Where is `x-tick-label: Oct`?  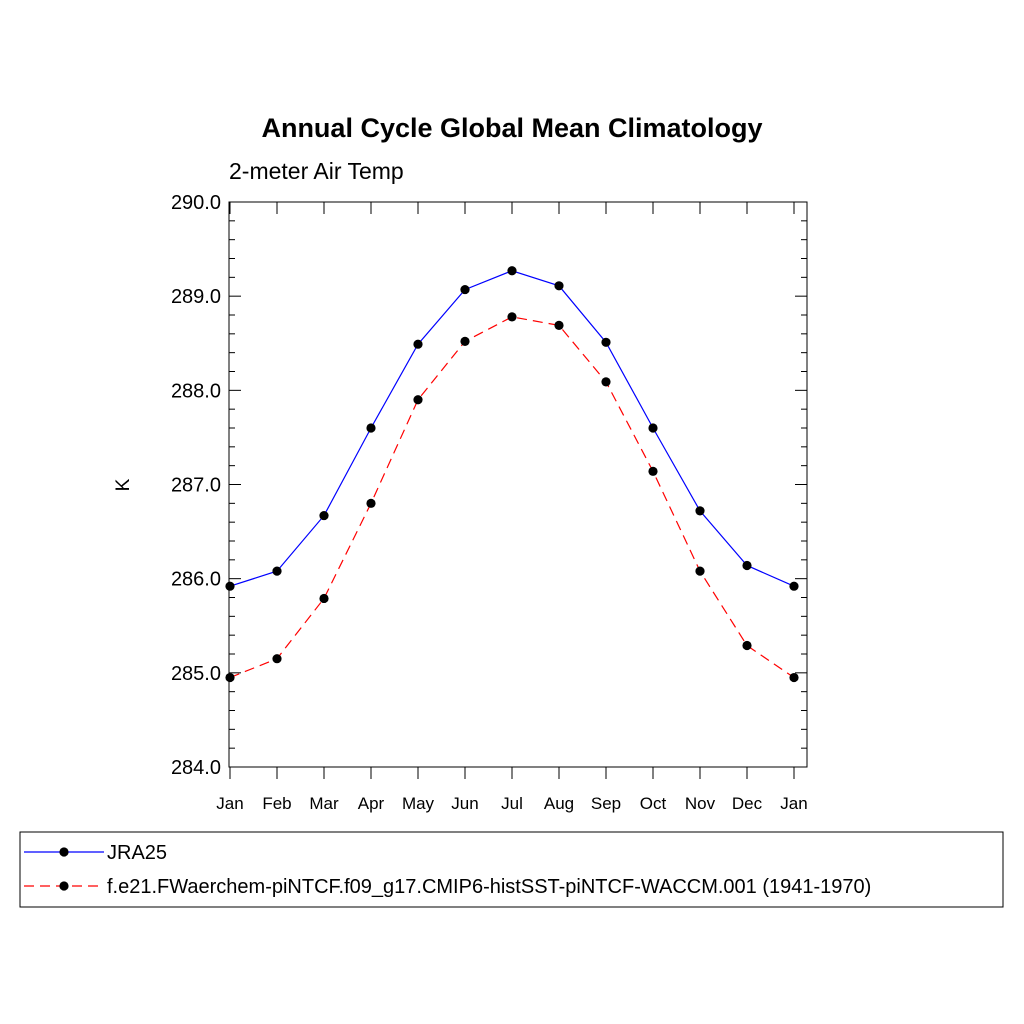 x-tick-label: Oct is located at coordinates (653, 803).